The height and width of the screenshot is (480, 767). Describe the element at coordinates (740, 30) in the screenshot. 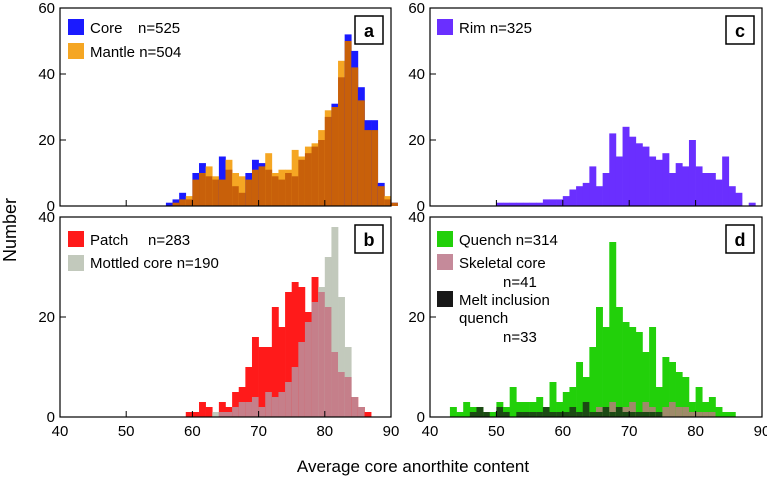

I see `panel-letter-box-c` at that location.